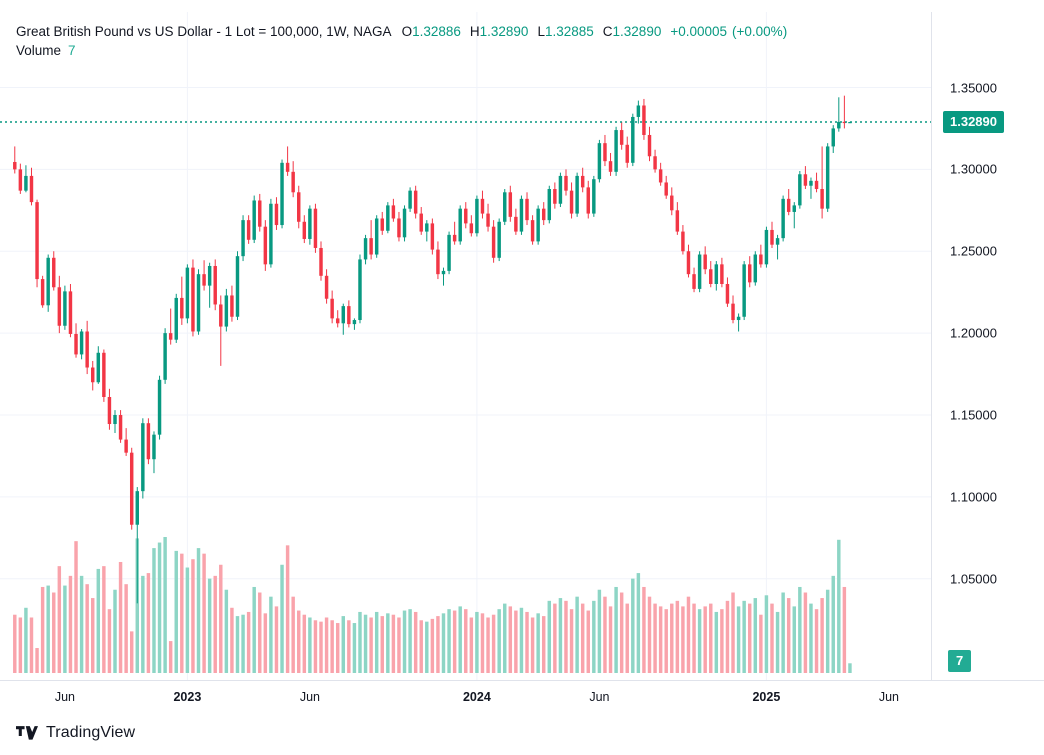 Image resolution: width=1044 pixels, height=755 pixels. I want to click on price-axis-label: 1.05000, so click(973, 579).